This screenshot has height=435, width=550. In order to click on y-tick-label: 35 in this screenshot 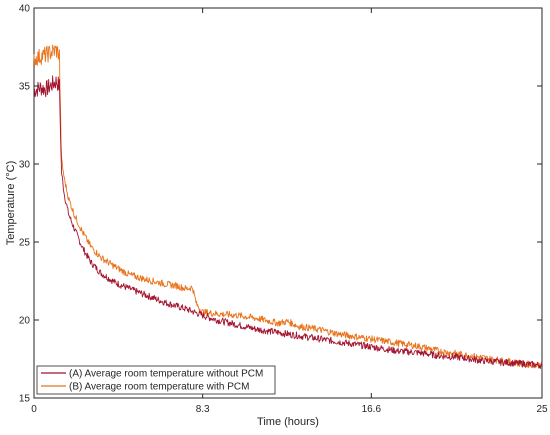, I will do `click(25, 87)`.